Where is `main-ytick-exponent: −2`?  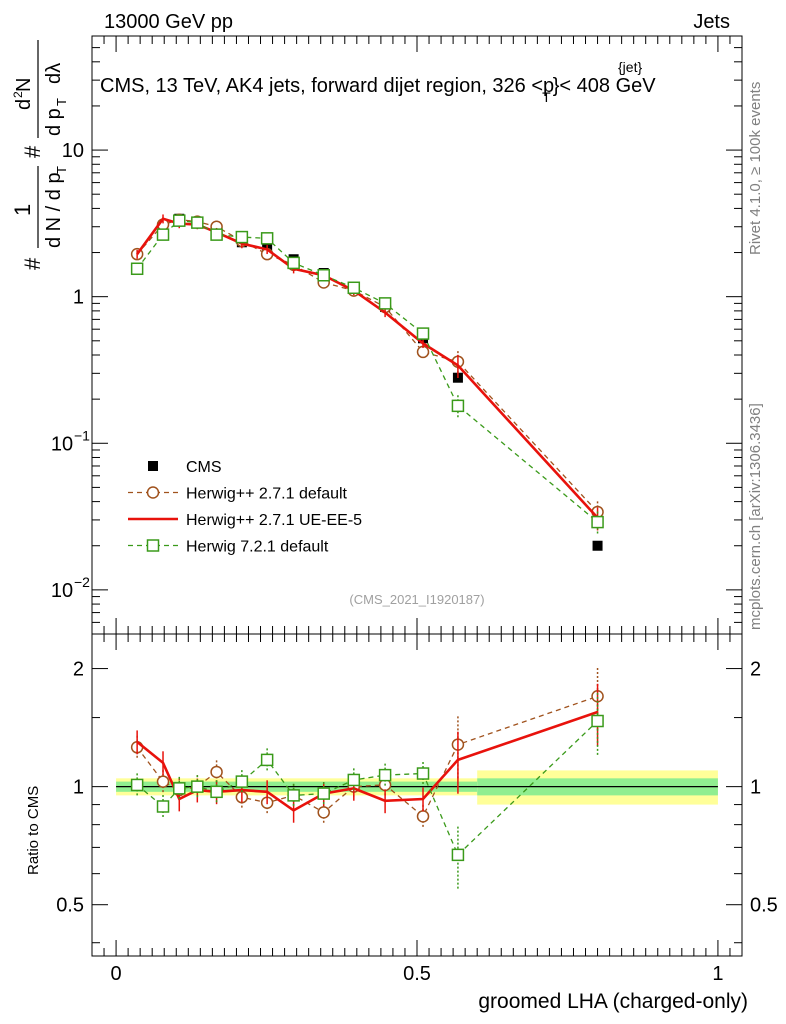
main-ytick-exponent: −2 is located at coordinates (82, 582).